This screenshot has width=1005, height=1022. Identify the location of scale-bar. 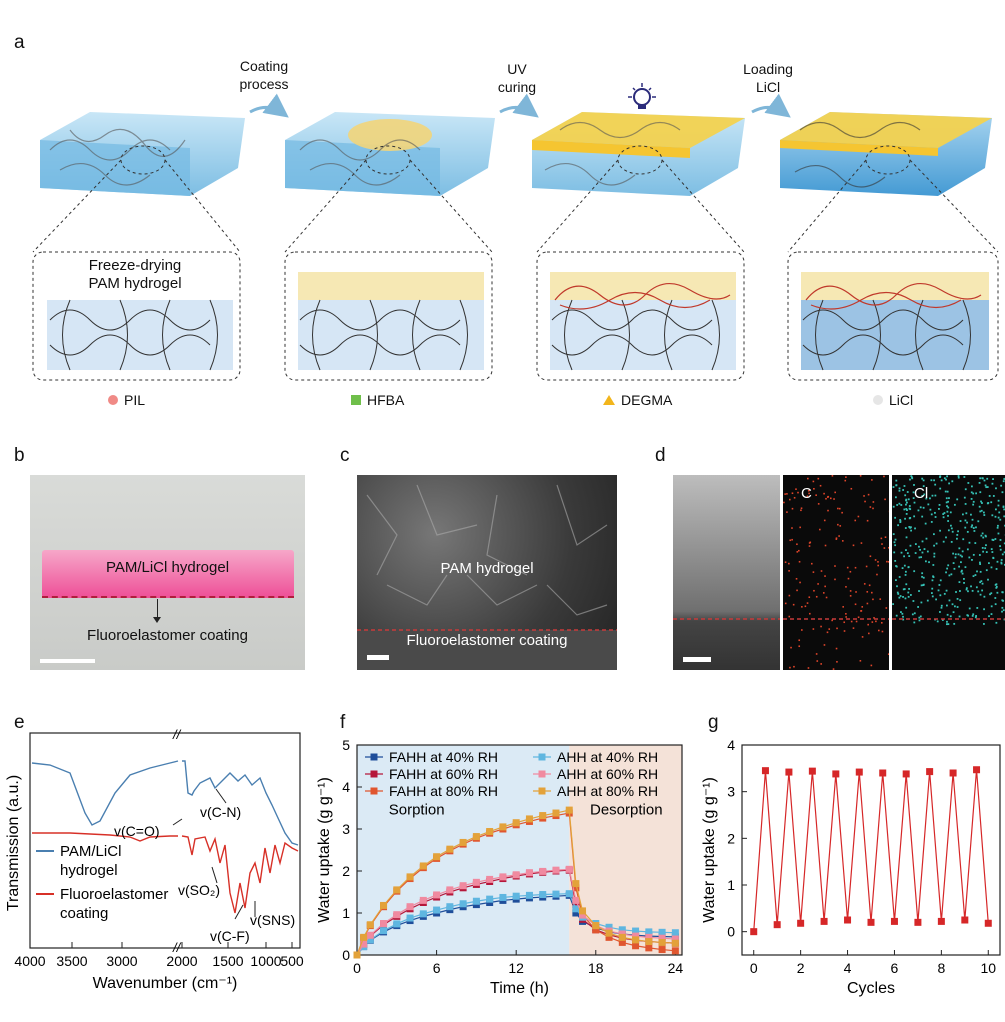
(67, 661).